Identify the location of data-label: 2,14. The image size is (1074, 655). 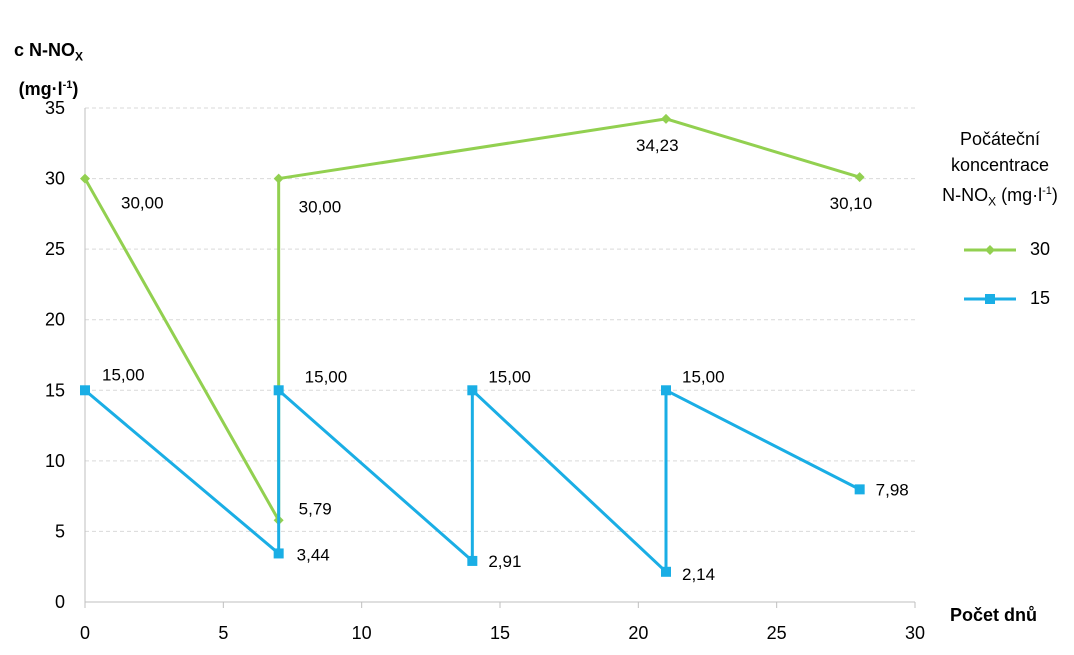
(698, 574).